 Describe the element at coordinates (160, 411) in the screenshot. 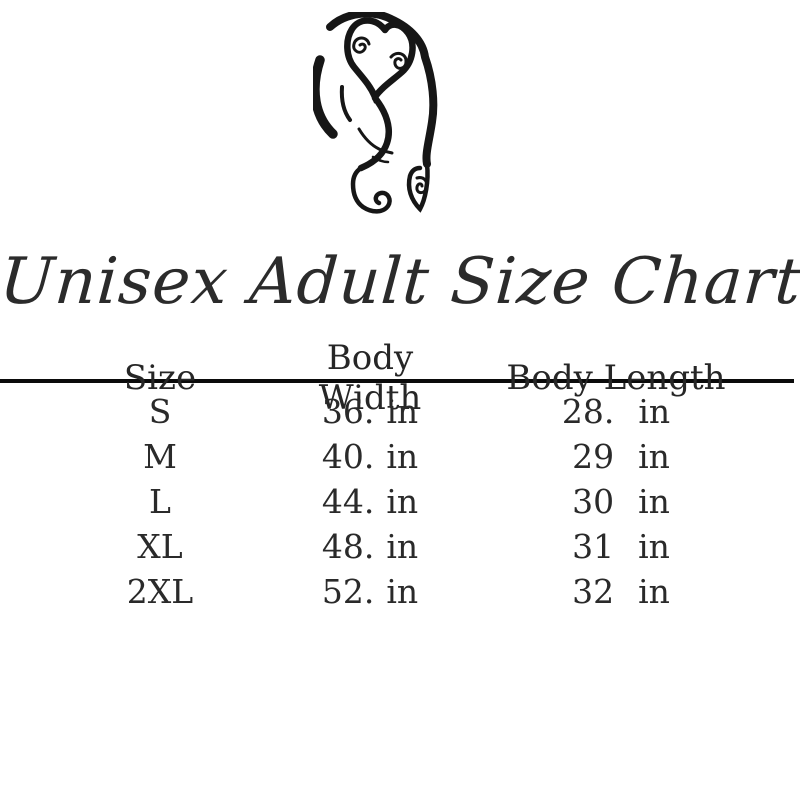

I see `size-cell: S` at that location.